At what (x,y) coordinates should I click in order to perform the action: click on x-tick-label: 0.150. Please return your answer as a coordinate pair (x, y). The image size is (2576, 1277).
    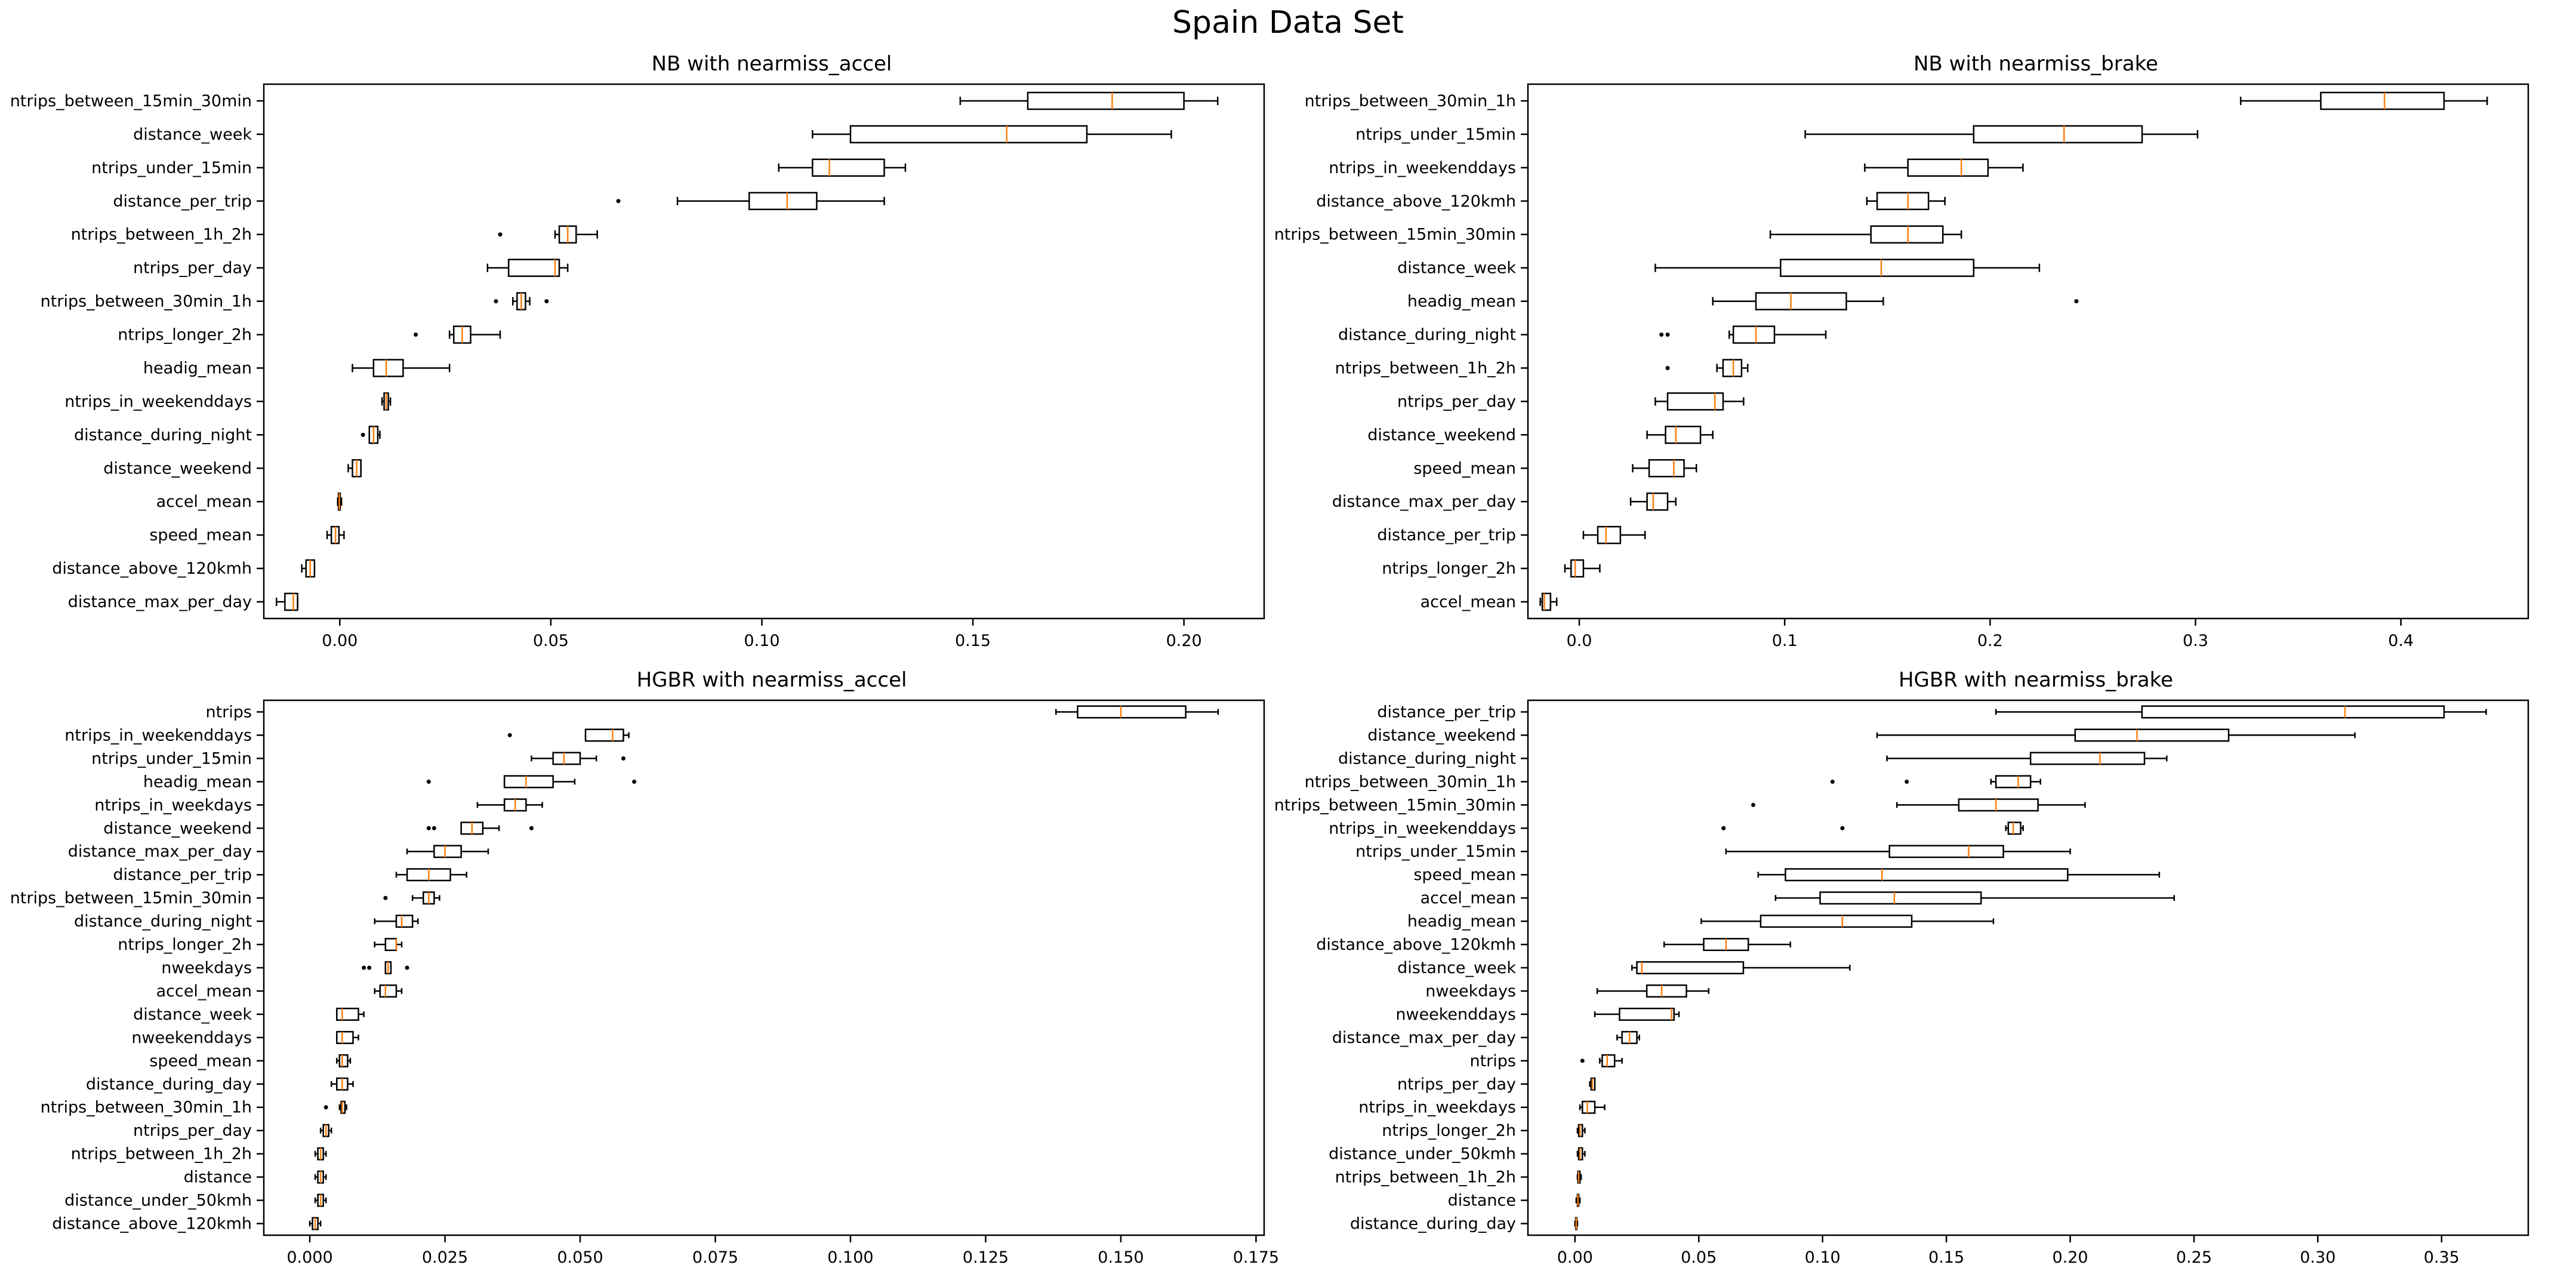
    Looking at the image, I should click on (1121, 1257).